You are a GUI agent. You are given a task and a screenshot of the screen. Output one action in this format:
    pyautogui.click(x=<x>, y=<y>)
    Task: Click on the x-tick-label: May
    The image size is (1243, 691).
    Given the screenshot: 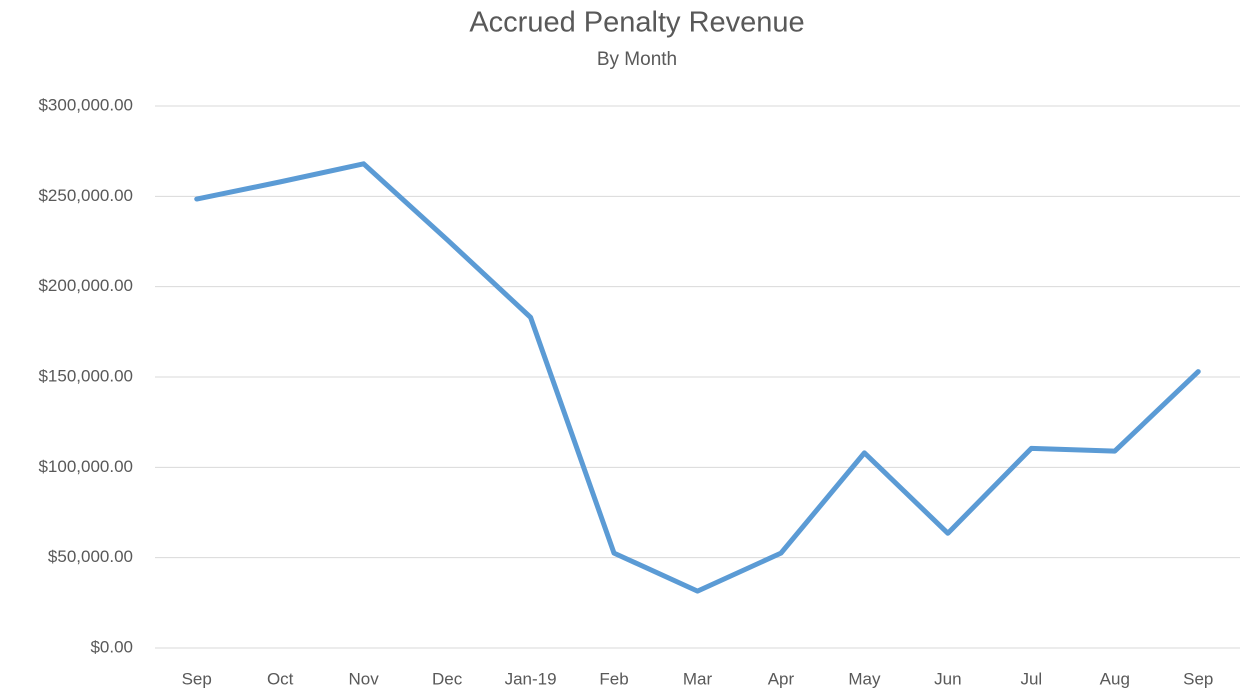 What is the action you would take?
    pyautogui.click(x=864, y=678)
    